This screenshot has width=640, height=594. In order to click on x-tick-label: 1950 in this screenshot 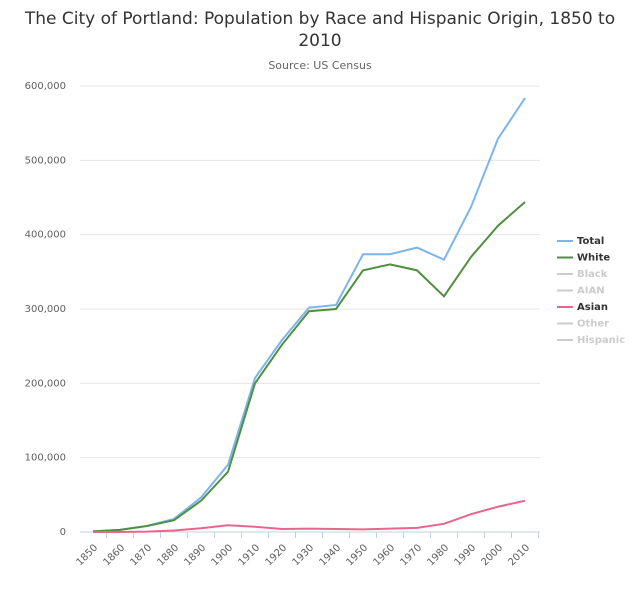, I will do `click(357, 555)`.